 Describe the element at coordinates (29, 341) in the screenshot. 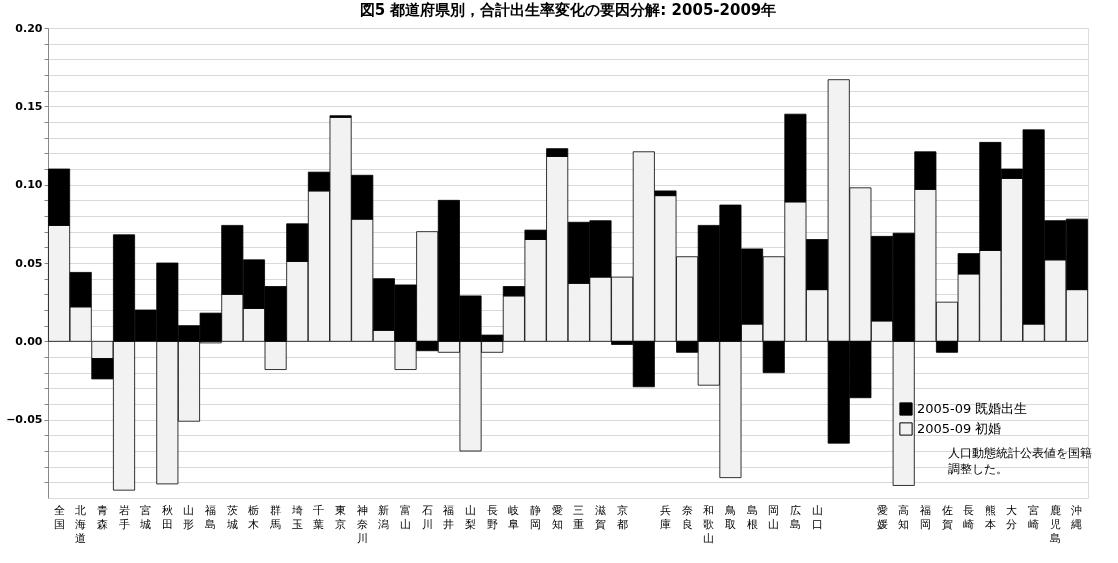

I see `y-tick-label: 0.00` at that location.